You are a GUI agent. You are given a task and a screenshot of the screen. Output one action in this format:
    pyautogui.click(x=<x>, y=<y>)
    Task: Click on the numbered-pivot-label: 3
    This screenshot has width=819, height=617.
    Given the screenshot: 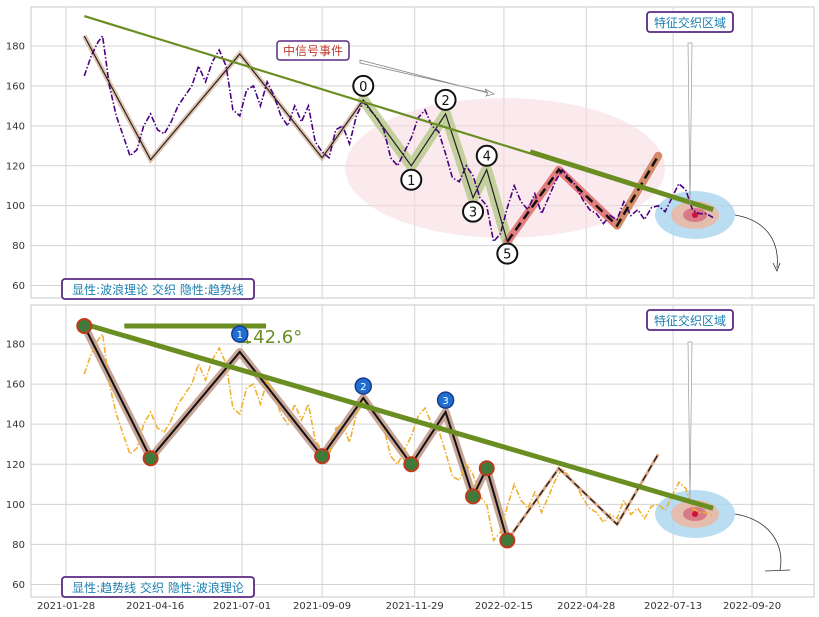 What is the action you would take?
    pyautogui.click(x=445, y=401)
    